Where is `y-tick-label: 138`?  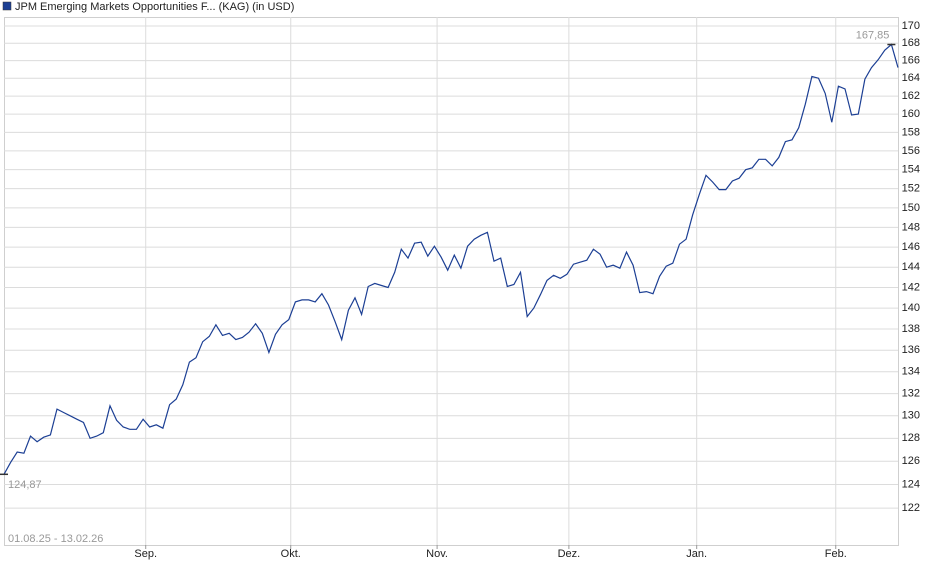 y-tick-label: 138 is located at coordinates (911, 329).